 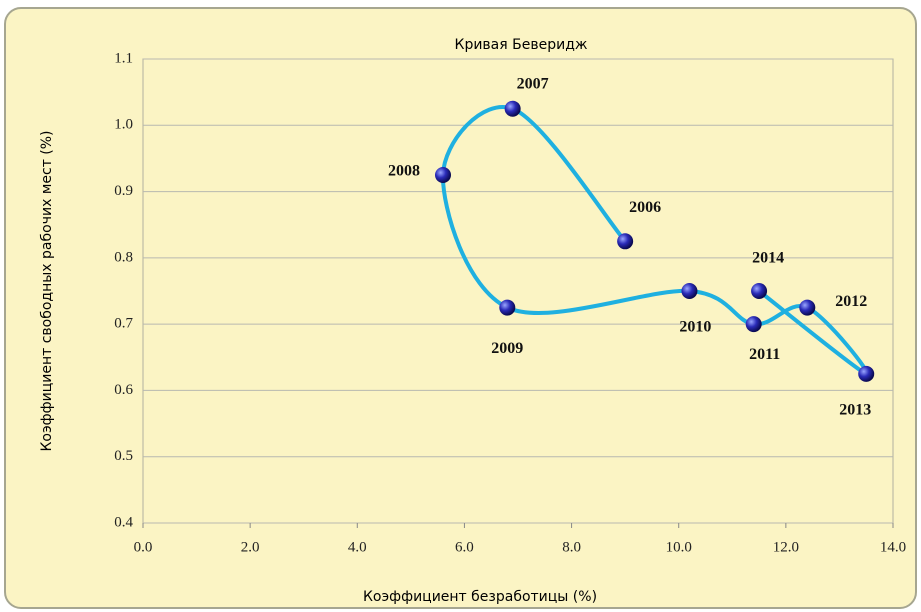 I want to click on point-label: 2009, so click(x=507, y=348).